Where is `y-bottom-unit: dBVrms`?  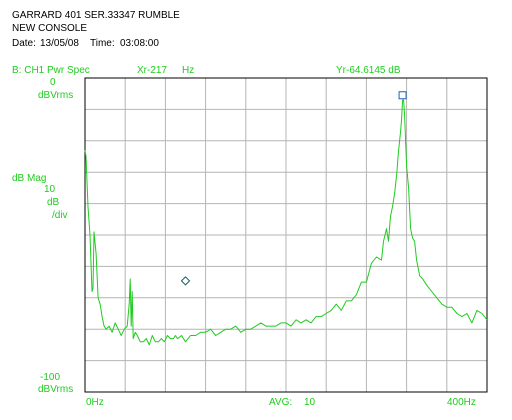 y-bottom-unit: dBVrms is located at coordinates (56, 389).